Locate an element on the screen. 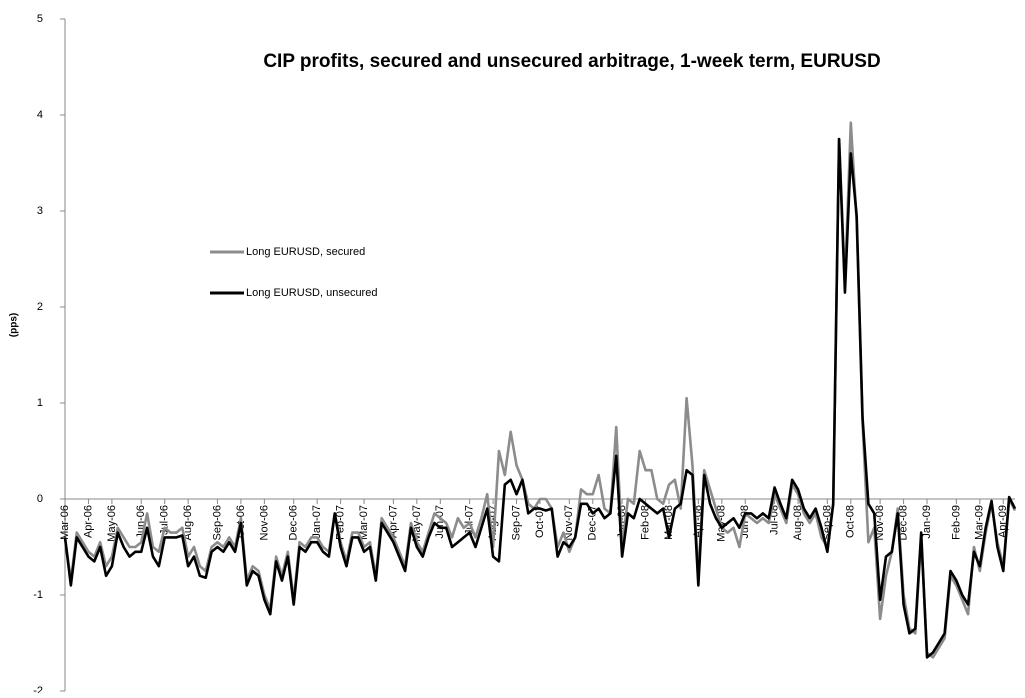 The height and width of the screenshot is (698, 1025). x-tick-label: Dec-07 is located at coordinates (593, 522).